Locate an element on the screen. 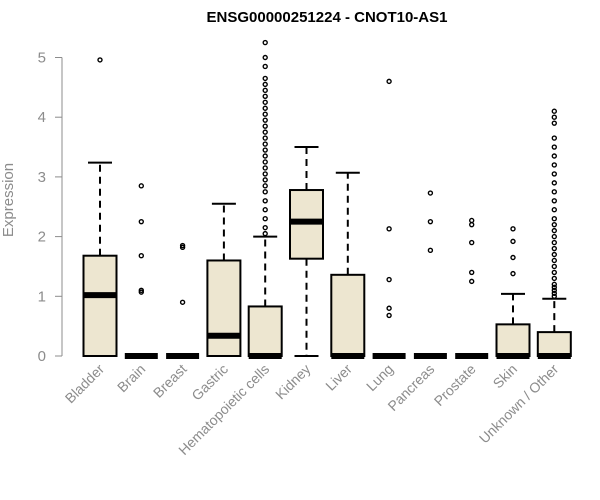  box-unknown-other is located at coordinates (554, 233).